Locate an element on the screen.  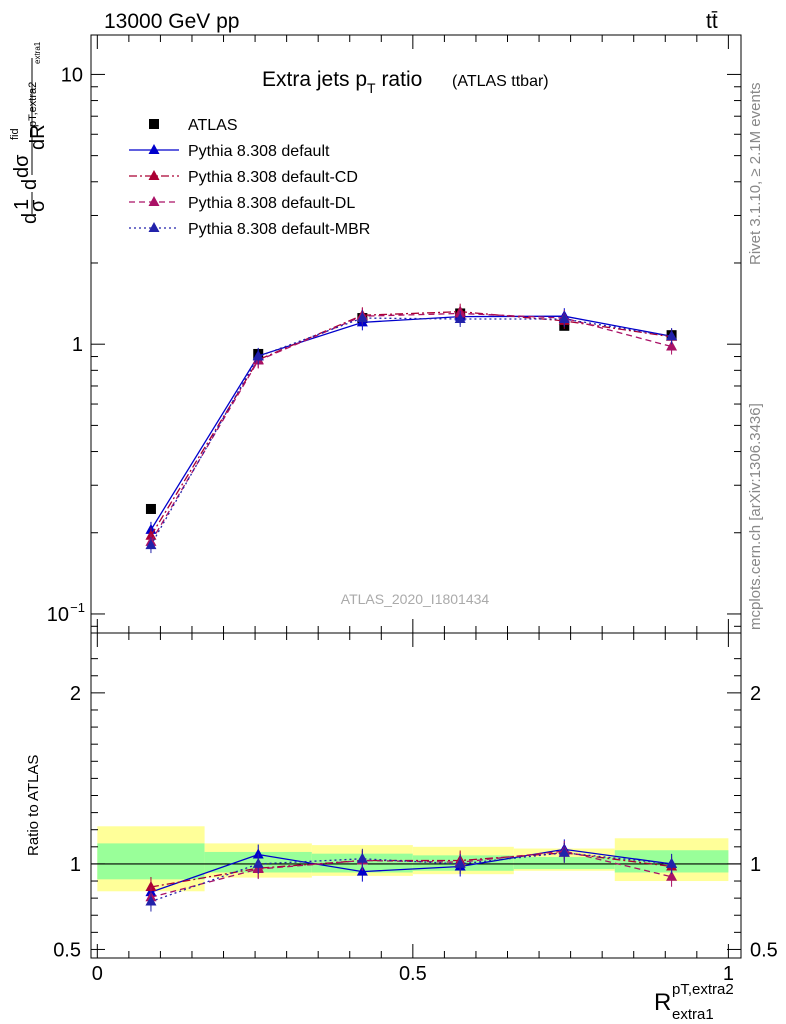
ratio-y-tick-label-right: 0.5 is located at coordinates (764, 950).